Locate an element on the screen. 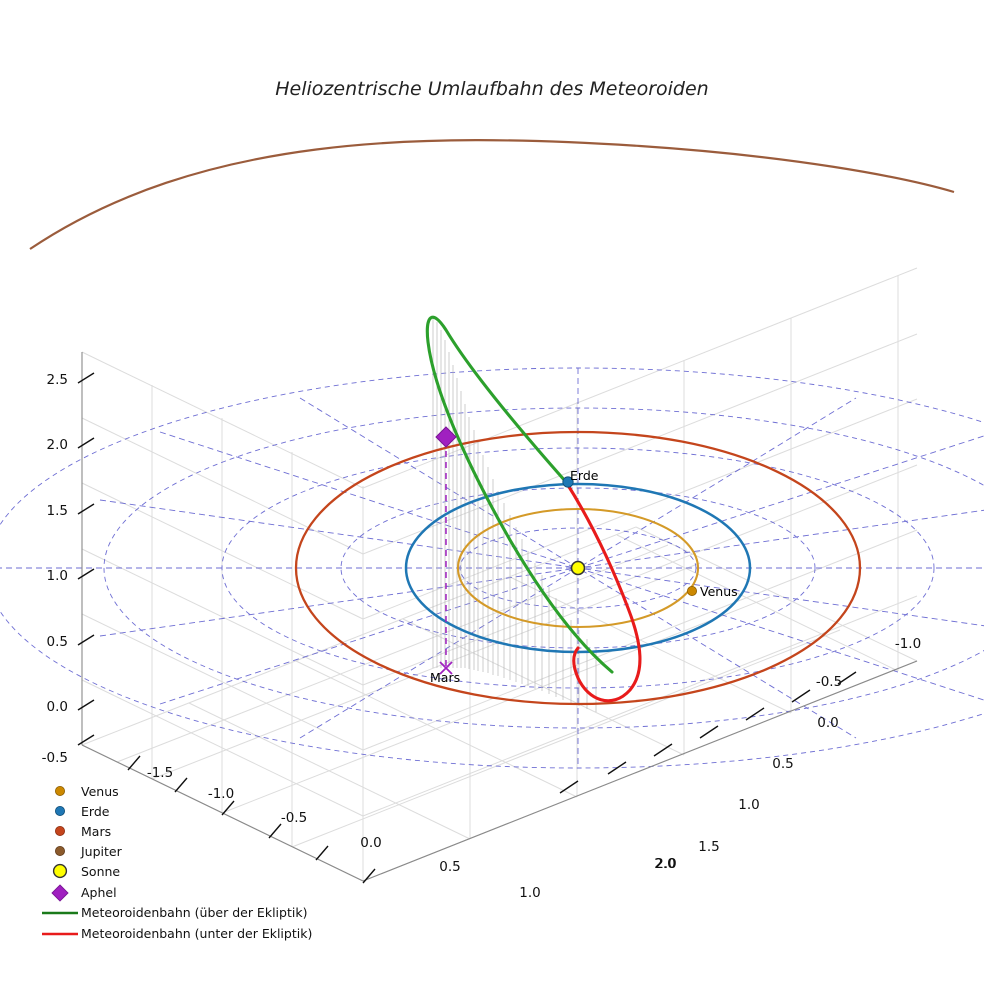 Image resolution: width=984 pixels, height=984 pixels. legend-marker-erde is located at coordinates (60, 811).